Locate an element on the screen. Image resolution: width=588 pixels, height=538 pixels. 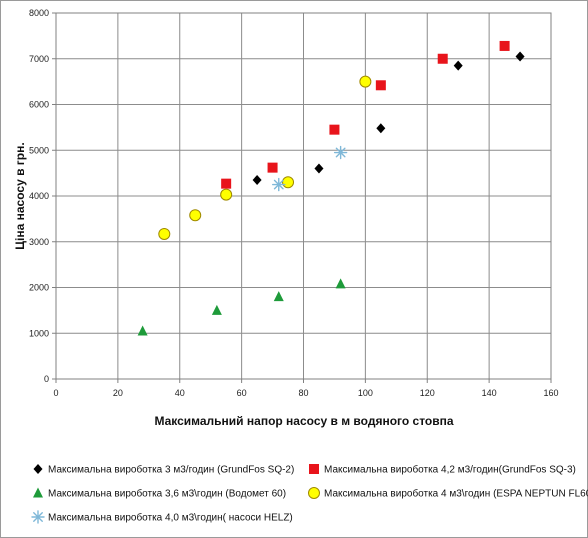
x-tick-label: 100 is located at coordinates (365, 393).